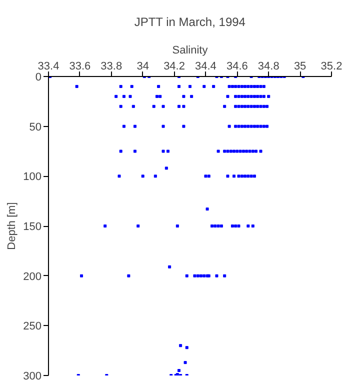  Describe the element at coordinates (174, 66) in the screenshot. I see `x-tick-label: 34.2` at that location.